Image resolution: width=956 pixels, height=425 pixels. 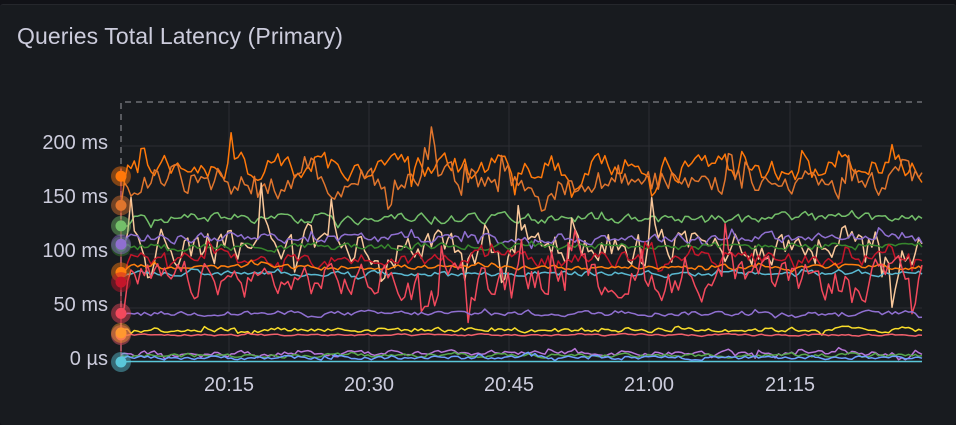 What do you see at coordinates (229, 385) in the screenshot?
I see `x-tick-2015: 20:15` at bounding box center [229, 385].